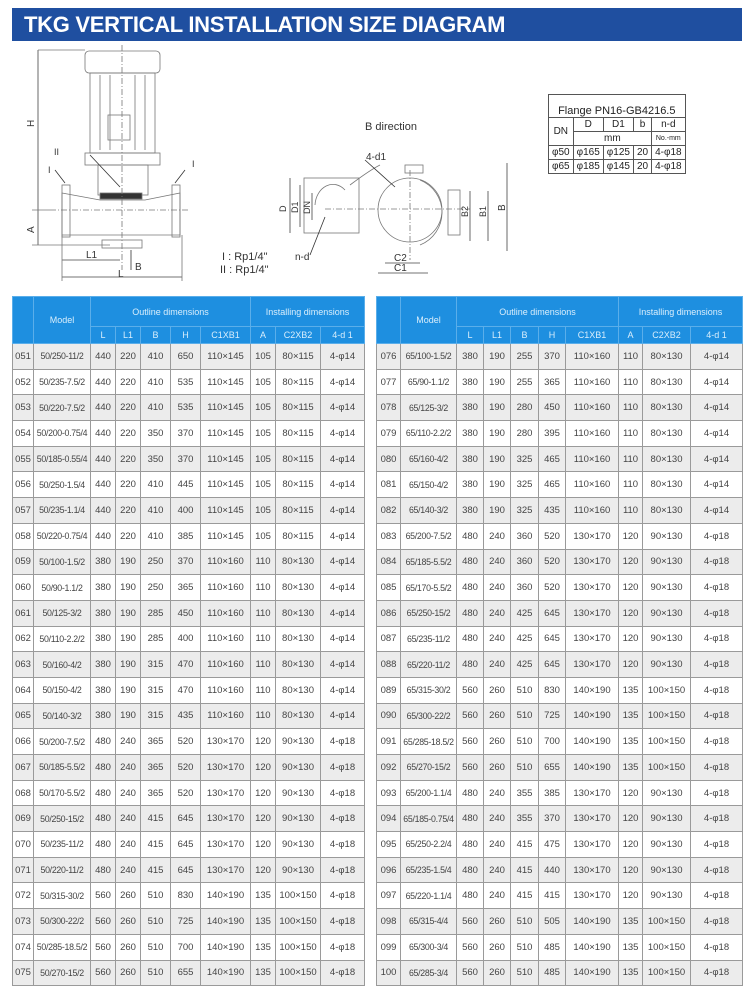 Image resolution: width=754 pixels, height=1000 pixels. Describe the element at coordinates (428, 613) in the screenshot. I see `cell-model: 65/250-15/2` at that location.